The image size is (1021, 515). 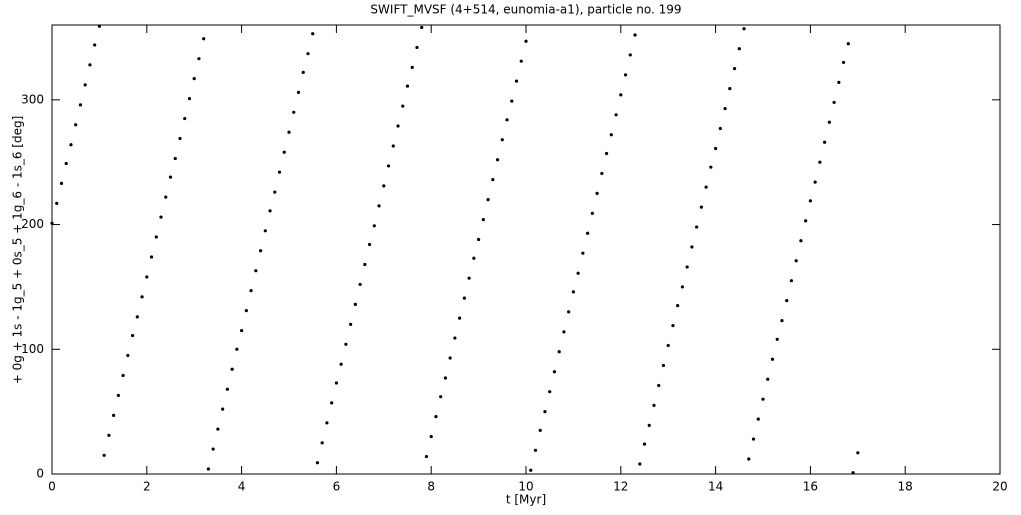 I want to click on x-tick-label: 0, so click(x=52, y=487).